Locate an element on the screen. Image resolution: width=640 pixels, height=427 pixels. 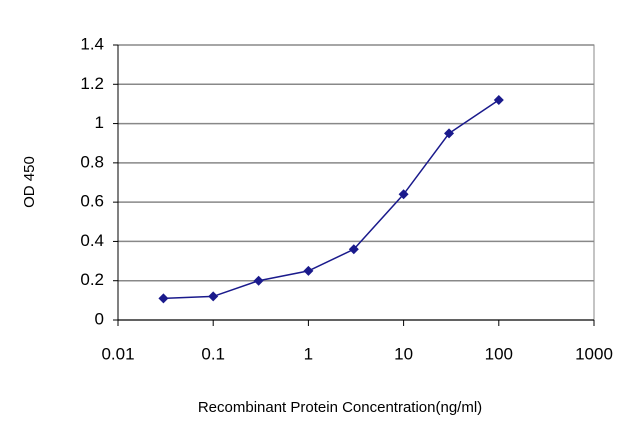
x-tick-label: 0.1 is located at coordinates (213, 353).